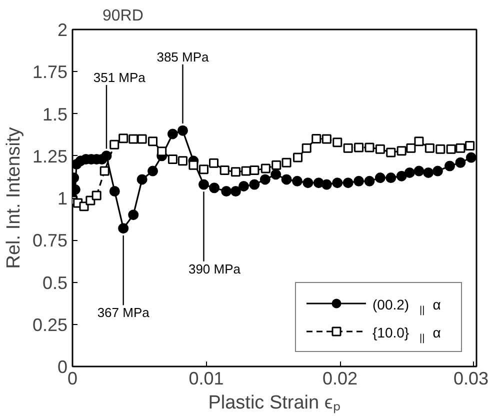 The width and height of the screenshot is (488, 416). What do you see at coordinates (55, 114) in the screenshot?
I see `y-tick-label: 1.5` at bounding box center [55, 114].